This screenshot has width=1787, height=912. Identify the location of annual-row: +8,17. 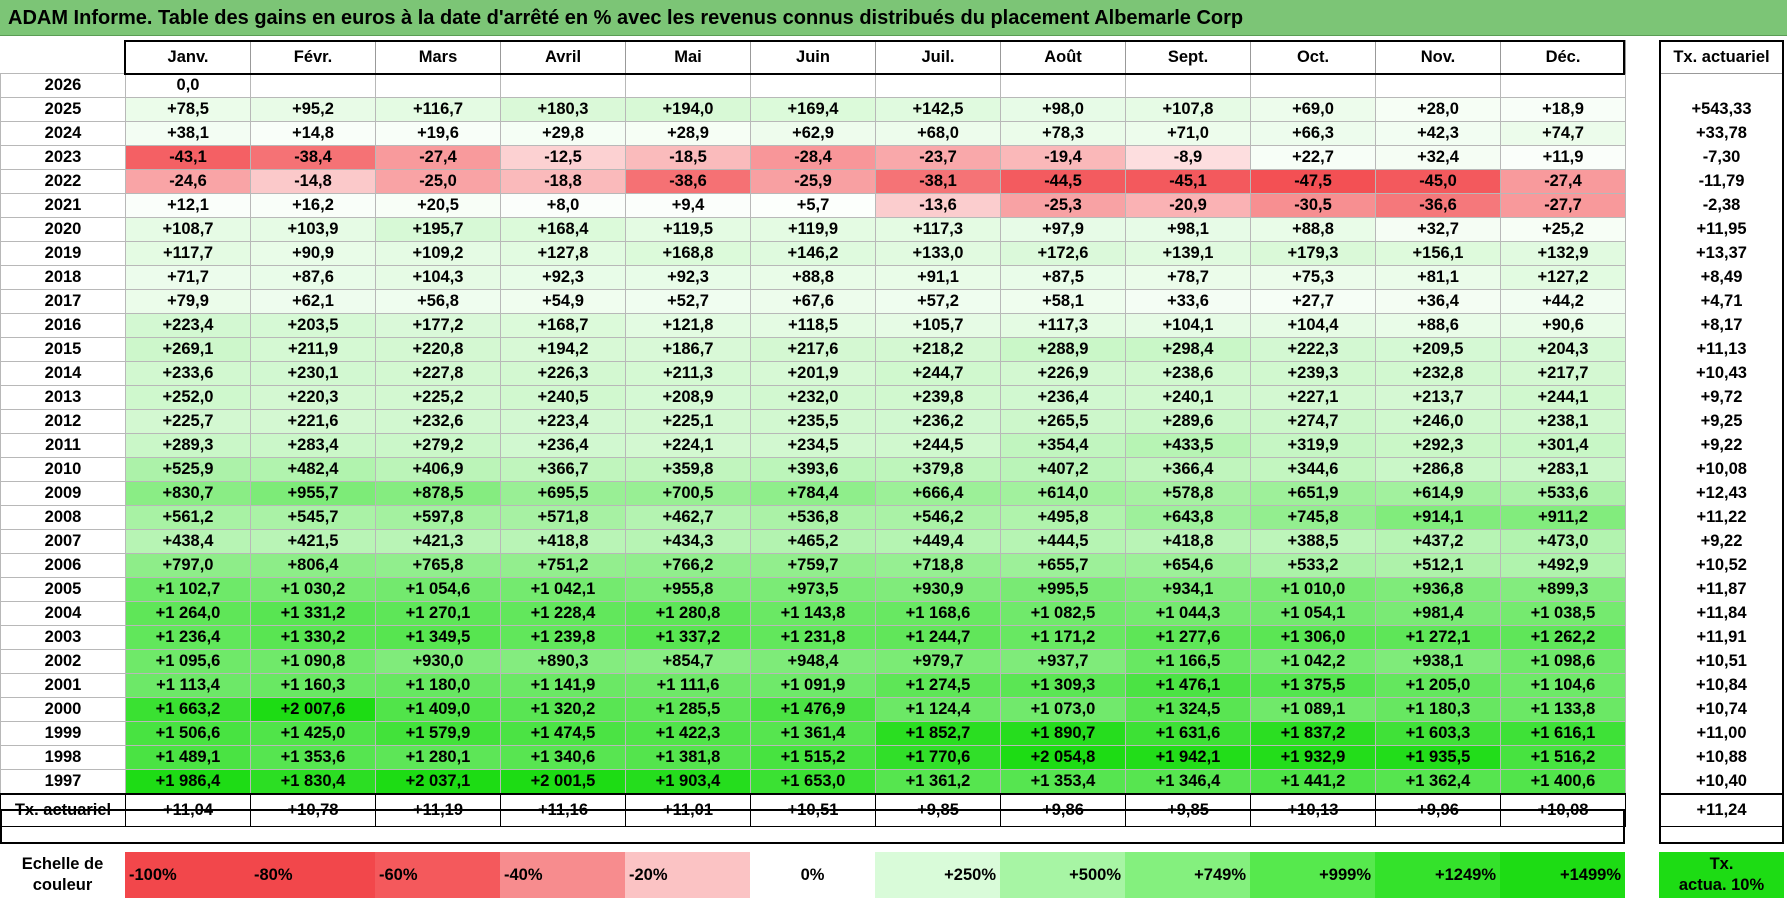
(1722, 326).